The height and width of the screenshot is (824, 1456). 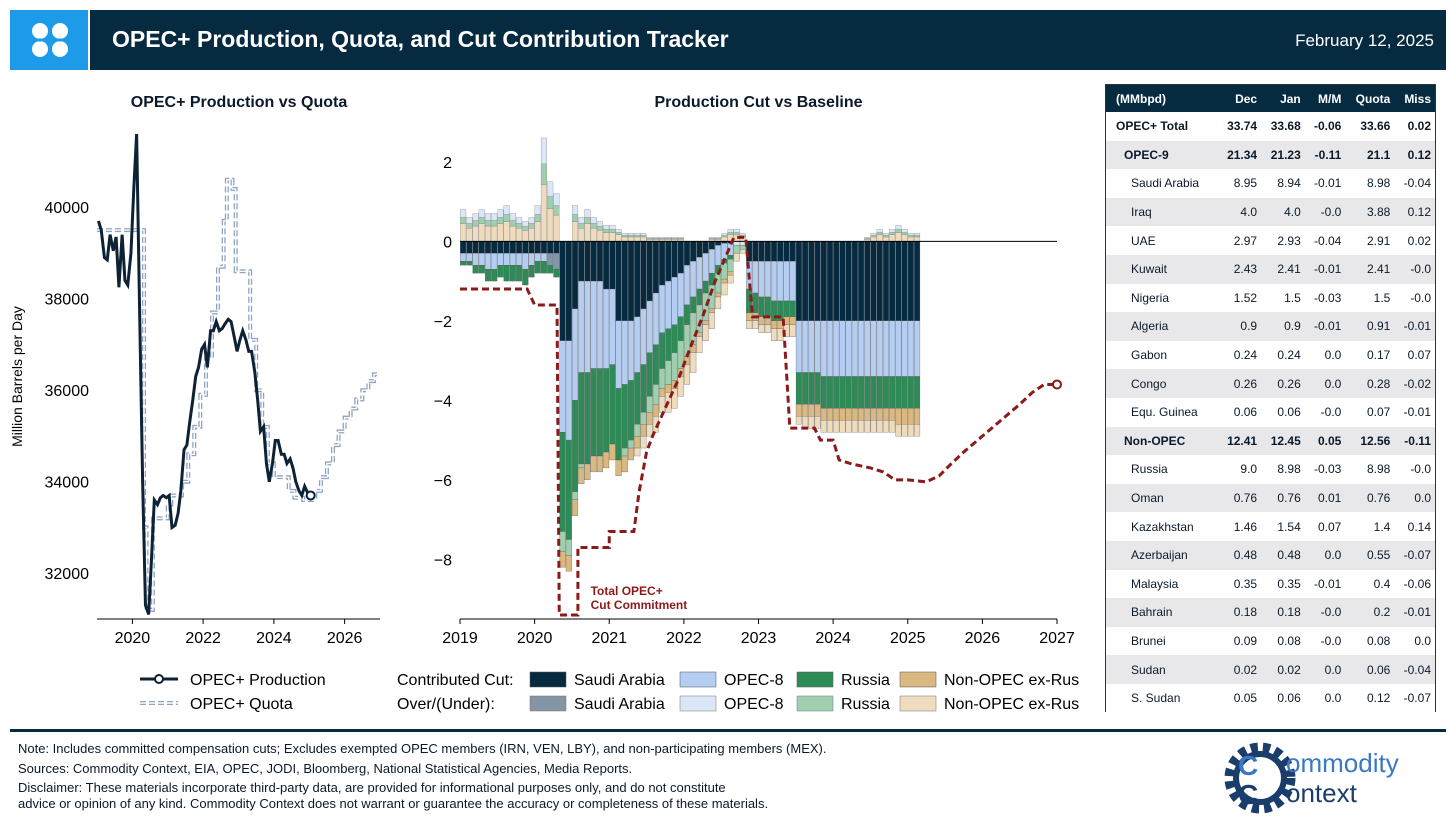 What do you see at coordinates (1328, 297) in the screenshot?
I see `table-cell: -0.03` at bounding box center [1328, 297].